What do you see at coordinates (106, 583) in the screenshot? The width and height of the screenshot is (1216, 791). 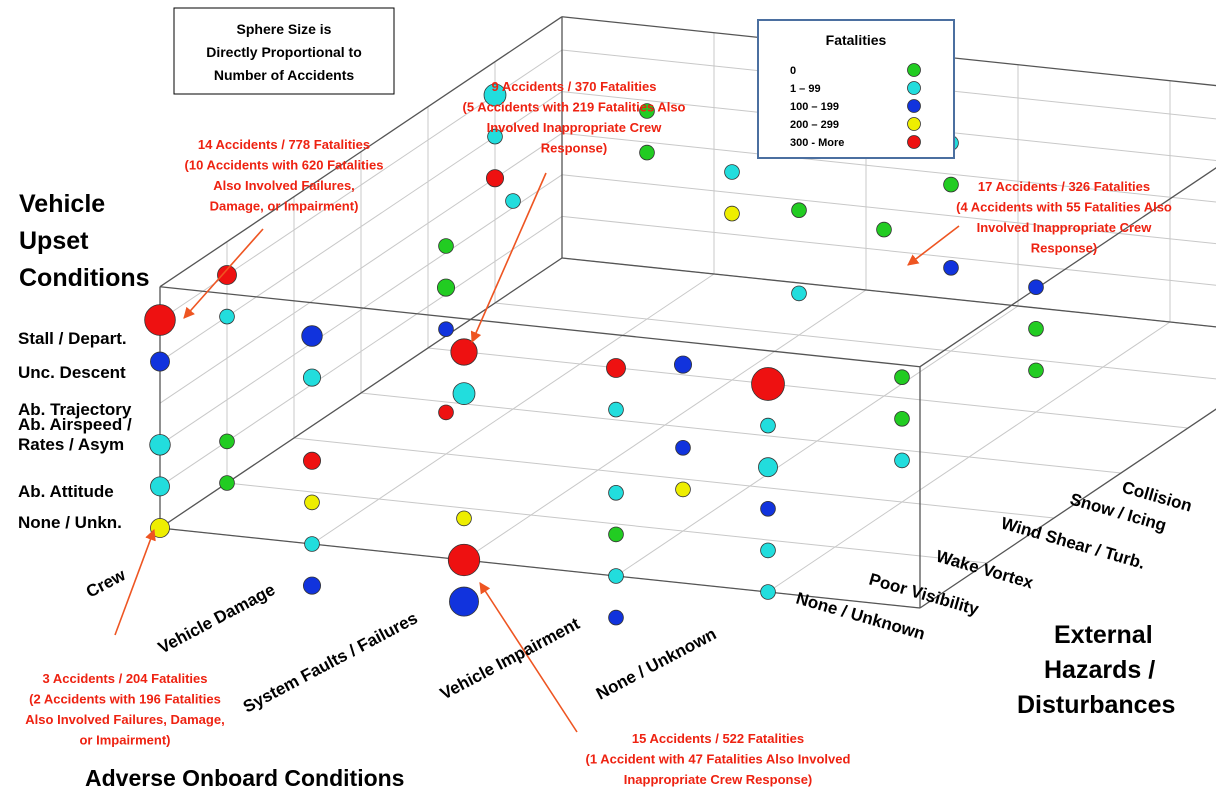 I see `x-tick-label: Crew` at bounding box center [106, 583].